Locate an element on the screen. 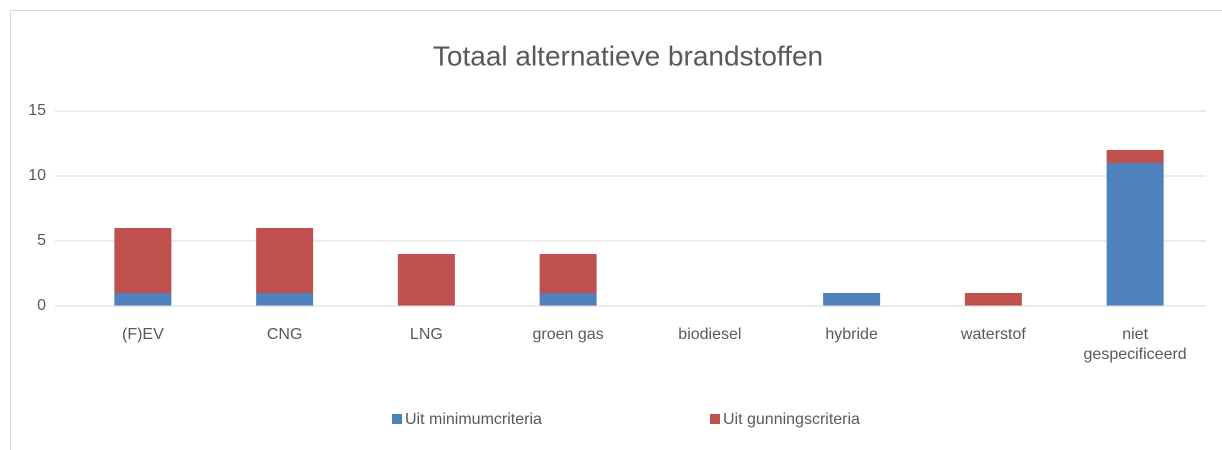  legend-label: Uit gunningscriteria is located at coordinates (791, 419).